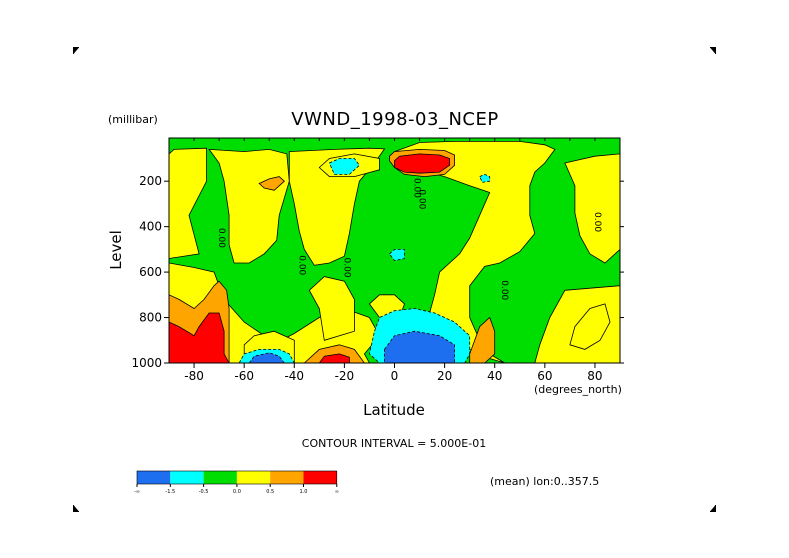 The height and width of the screenshot is (558, 789). What do you see at coordinates (137, 492) in the screenshot?
I see `legend-label: -∞` at bounding box center [137, 492].